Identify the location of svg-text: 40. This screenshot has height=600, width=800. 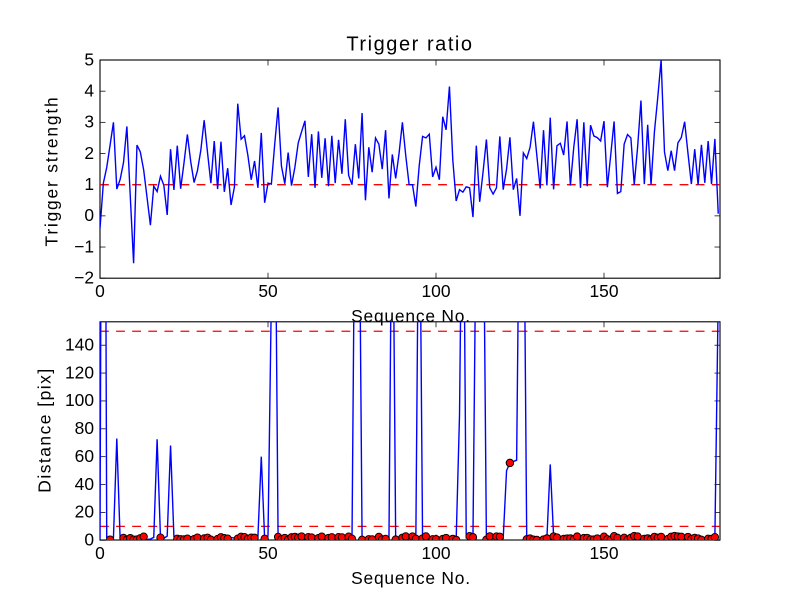
(84, 484).